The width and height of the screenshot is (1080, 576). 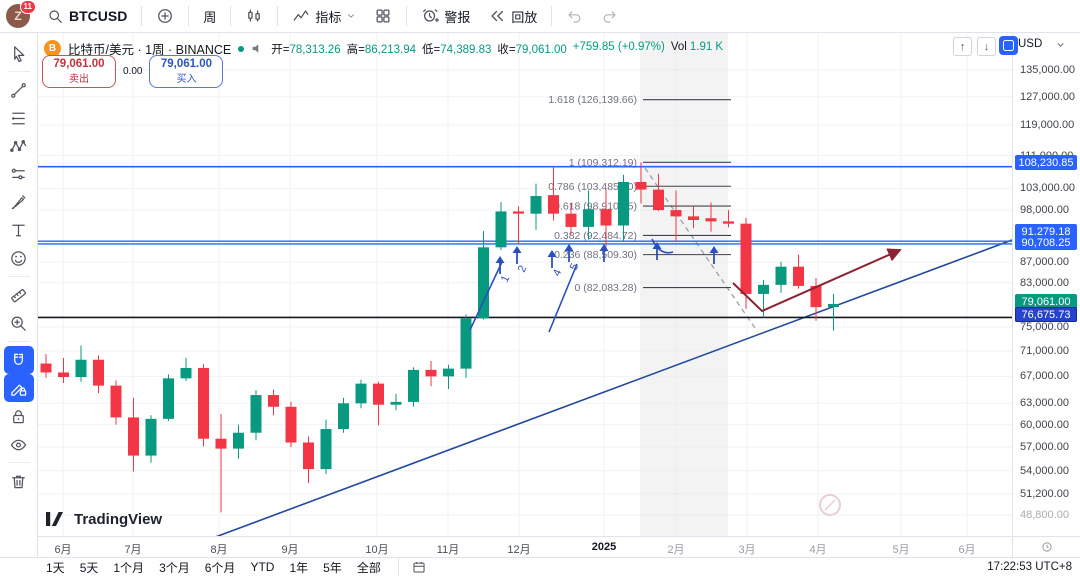 I want to click on price-tick-label: 51,200.00, so click(x=1044, y=494).